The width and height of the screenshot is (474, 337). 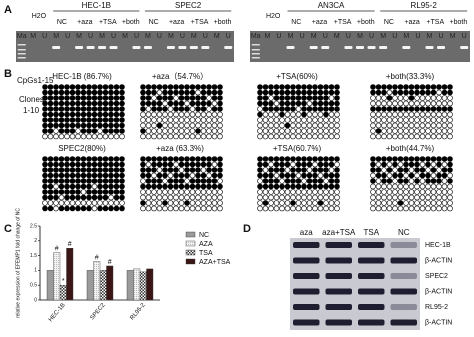 What do you see at coordinates (256, 36) in the screenshot?
I see `lane-label: Ma` at bounding box center [256, 36].